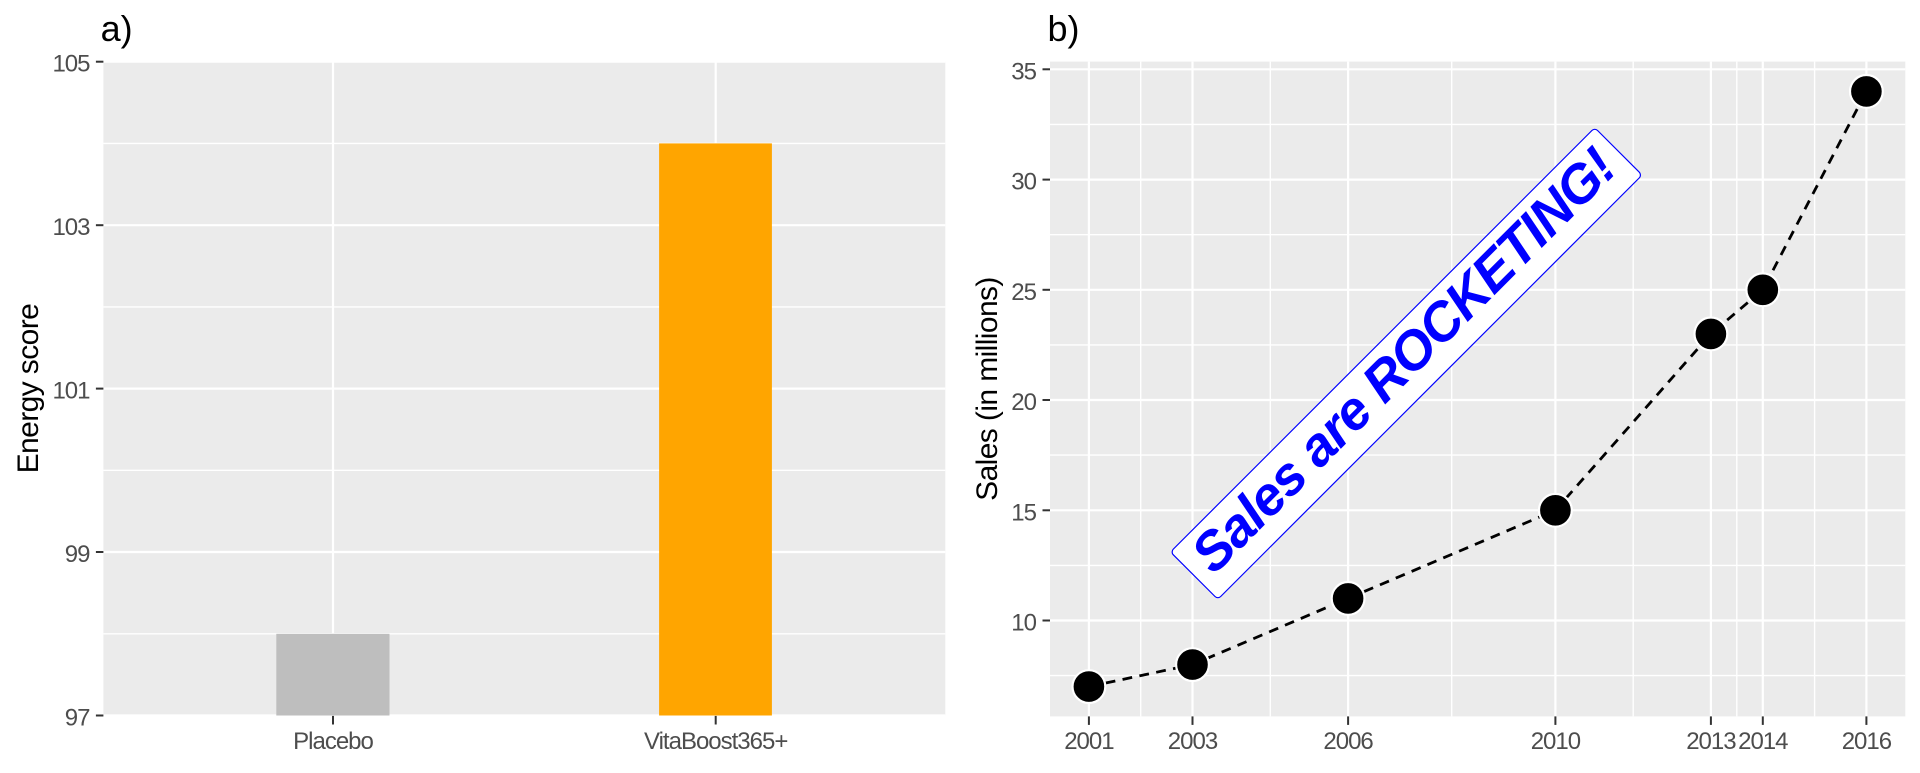 This screenshot has width=1920, height=773. Describe the element at coordinates (1023, 292) in the screenshot. I see `svg-text: 25` at that location.